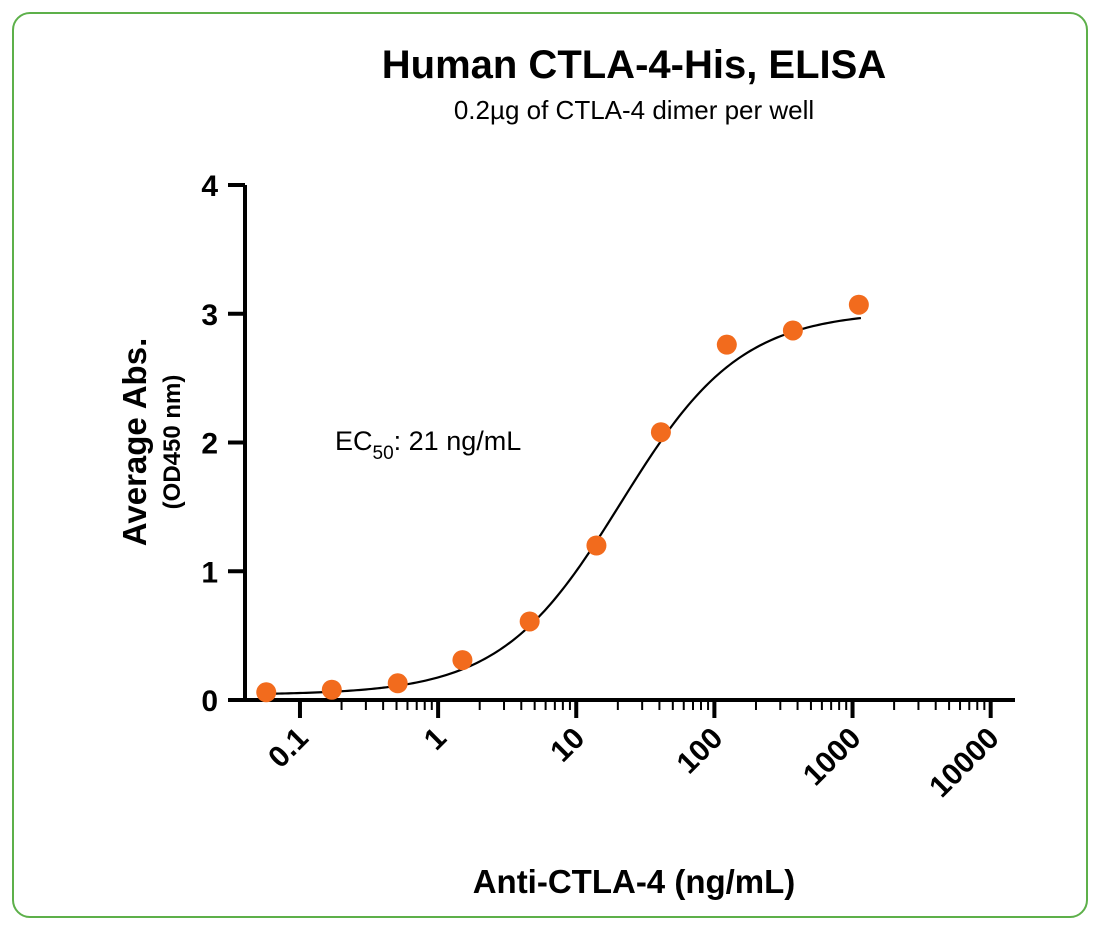 The height and width of the screenshot is (930, 1100). I want to click on ec50-annotation: EC50: 21 ng/mL, so click(428, 445).